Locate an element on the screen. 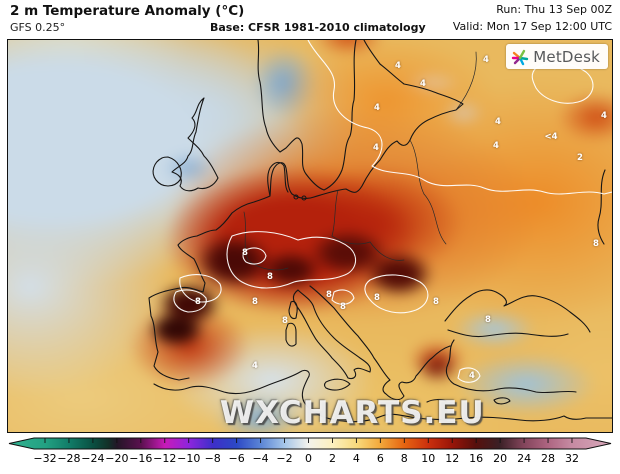  colorbar-tick-label: 20 is located at coordinates (500, 458).